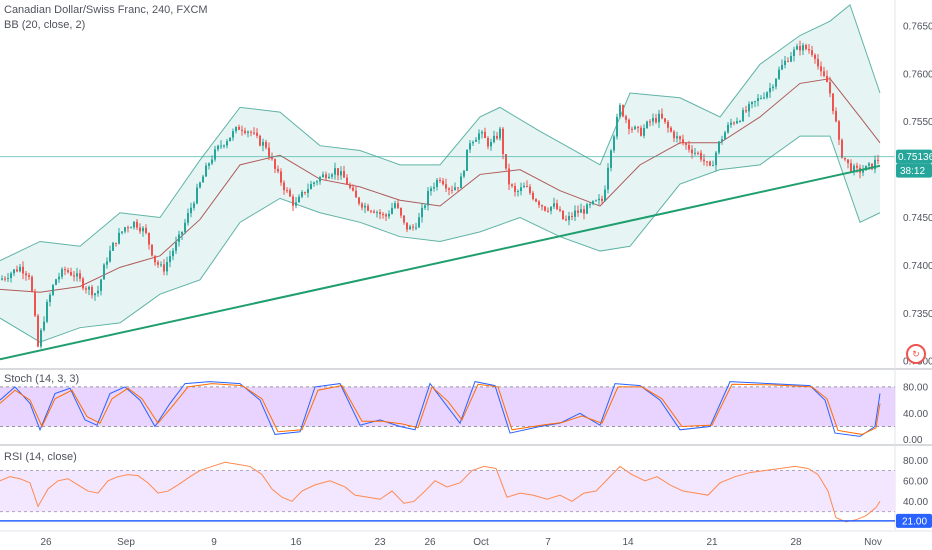 This screenshot has width=932, height=550. What do you see at coordinates (915, 414) in the screenshot?
I see `stoch-axis: 80.00 40.00 0.00` at bounding box center [915, 414].